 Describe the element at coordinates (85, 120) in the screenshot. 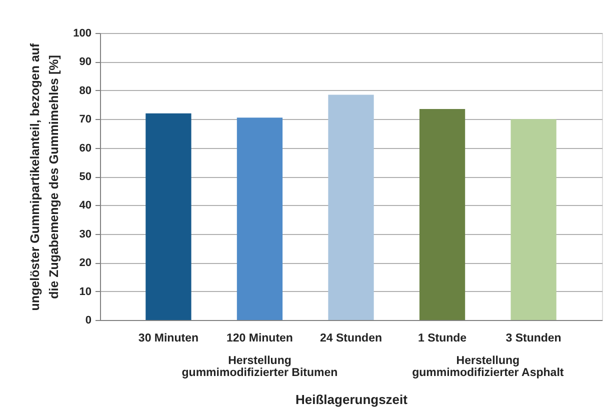

I see `y-tick-label: 70` at that location.